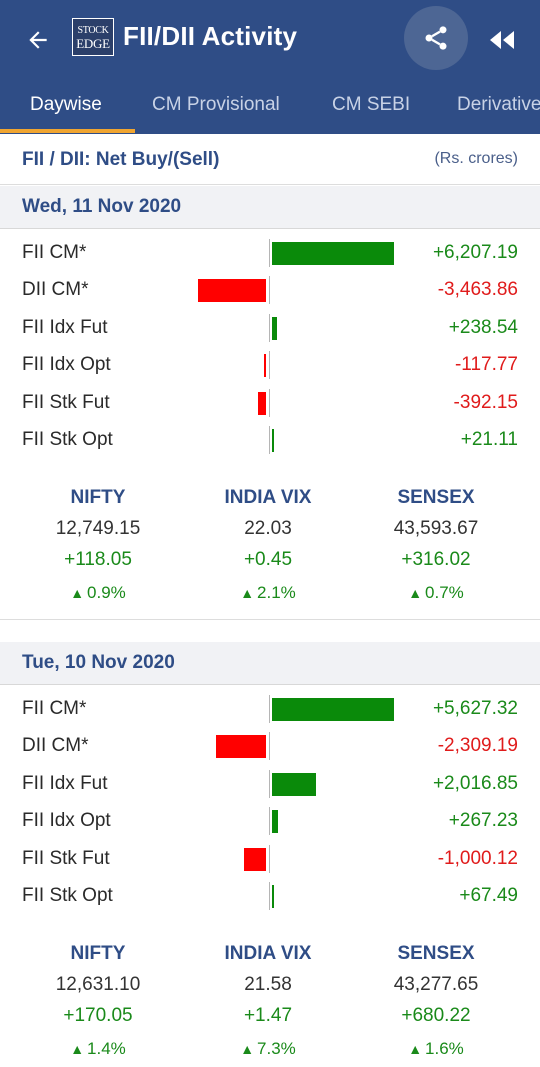  Describe the element at coordinates (270, 404) in the screenshot. I see `activity-row: FII Stk Fut -392.15` at that location.